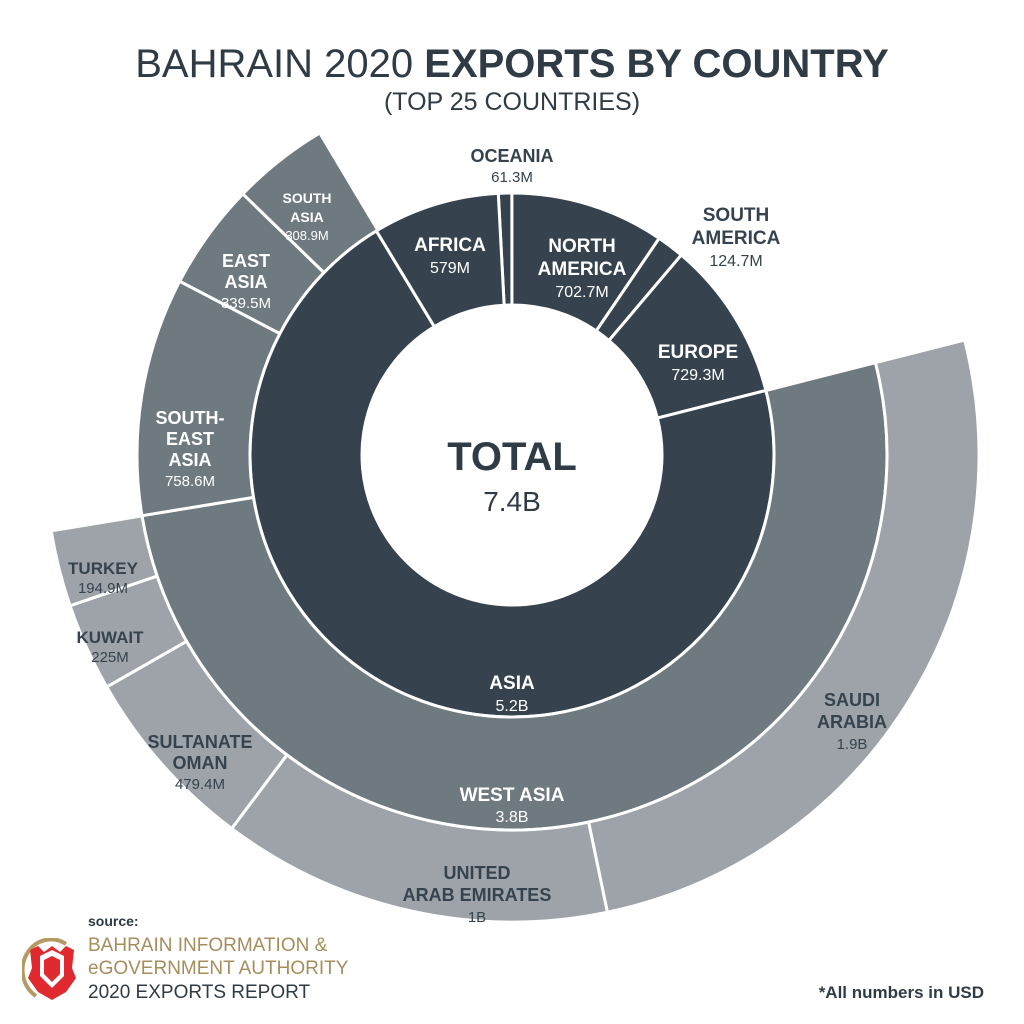  Describe the element at coordinates (901, 992) in the screenshot. I see `currency-note: *All numbers in USD` at that location.